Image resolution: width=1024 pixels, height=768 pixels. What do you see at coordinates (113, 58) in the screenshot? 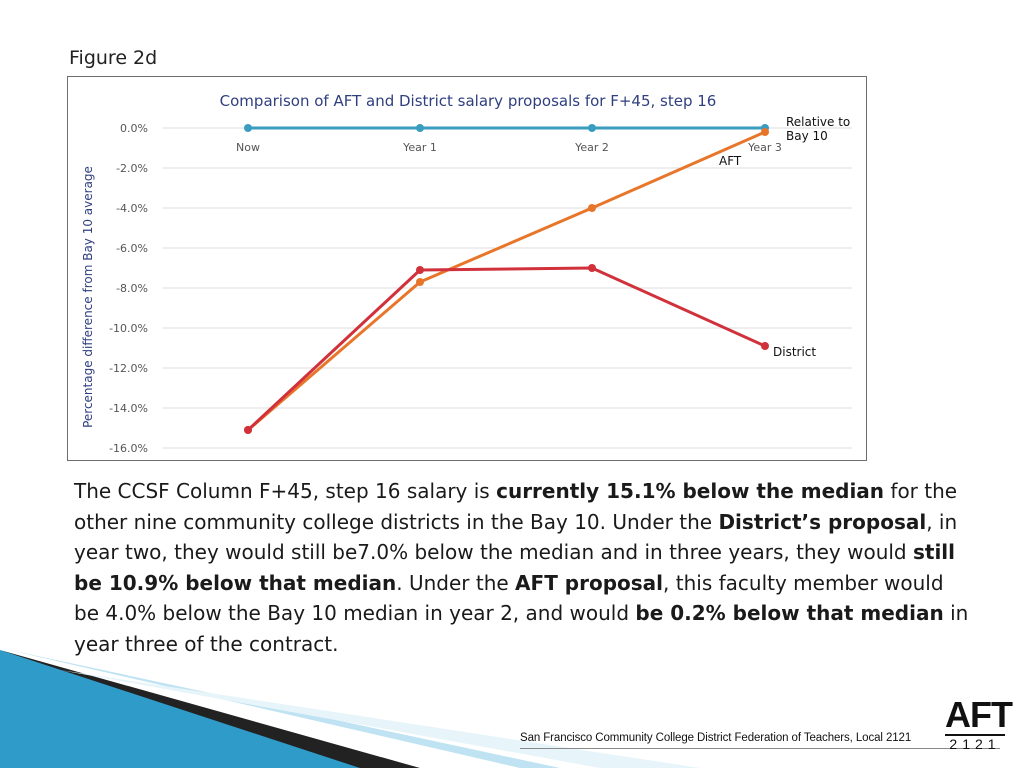
I see `figure-label: Figure 2d` at bounding box center [113, 58].